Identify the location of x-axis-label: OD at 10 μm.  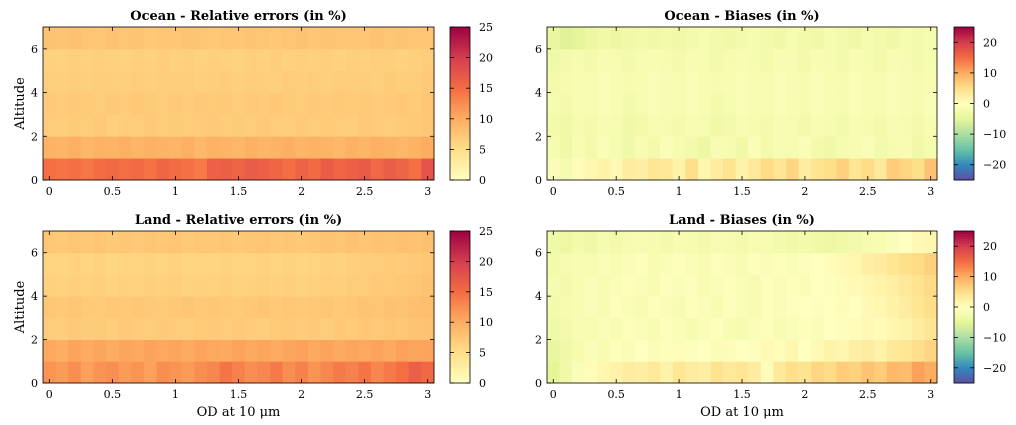
(239, 412).